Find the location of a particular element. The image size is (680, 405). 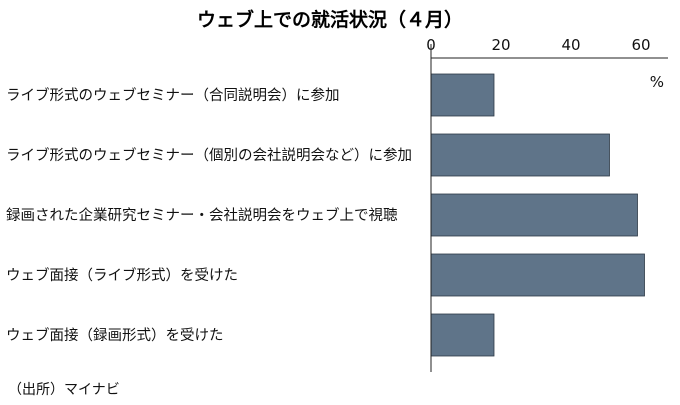

x-tick-label: 20 is located at coordinates (500, 45).